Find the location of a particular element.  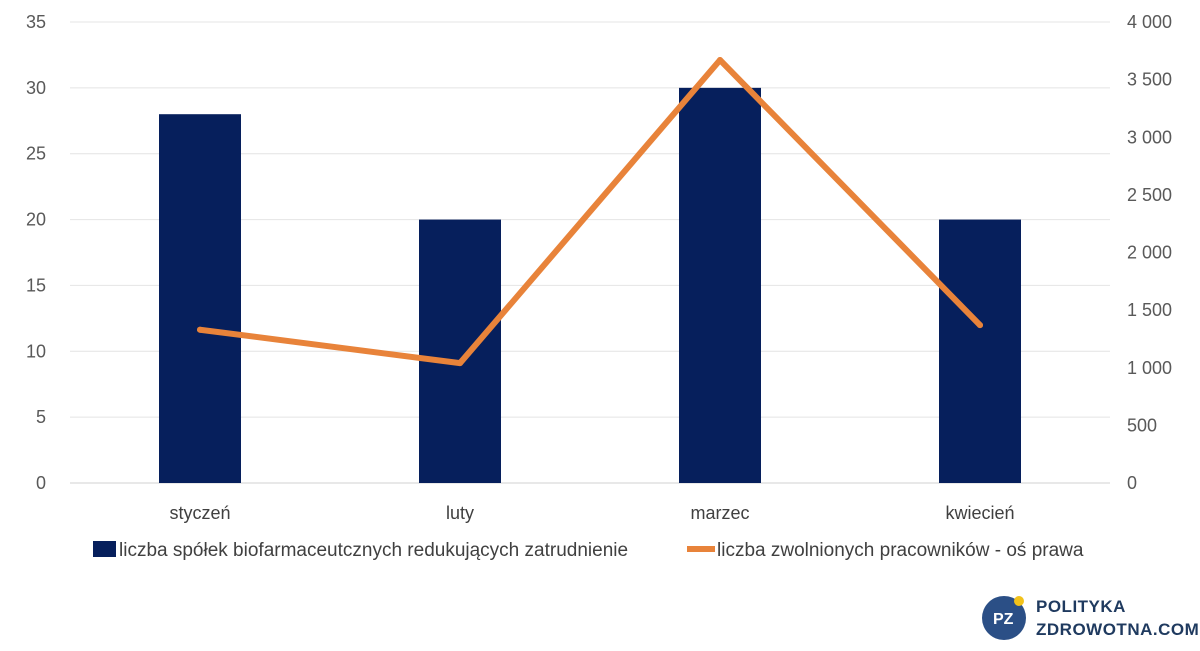

left-tick-label: 5 is located at coordinates (41, 417).